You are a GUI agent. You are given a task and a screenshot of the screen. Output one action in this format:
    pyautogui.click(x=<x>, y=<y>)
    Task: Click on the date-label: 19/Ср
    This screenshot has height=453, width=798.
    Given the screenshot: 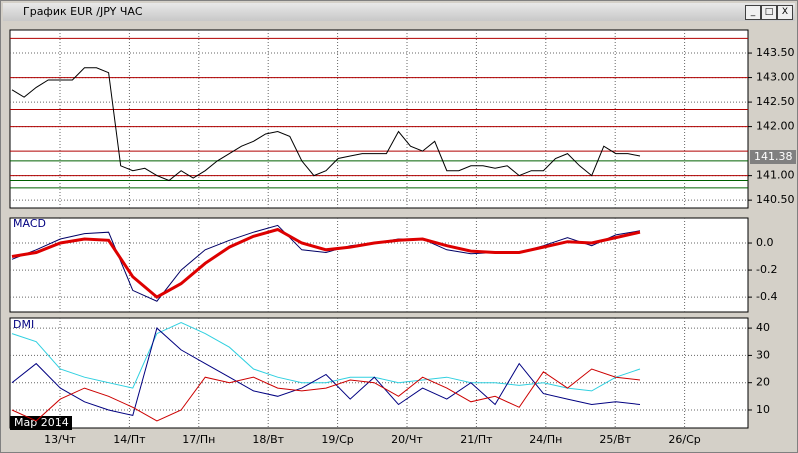 What is the action you would take?
    pyautogui.click(x=337, y=439)
    